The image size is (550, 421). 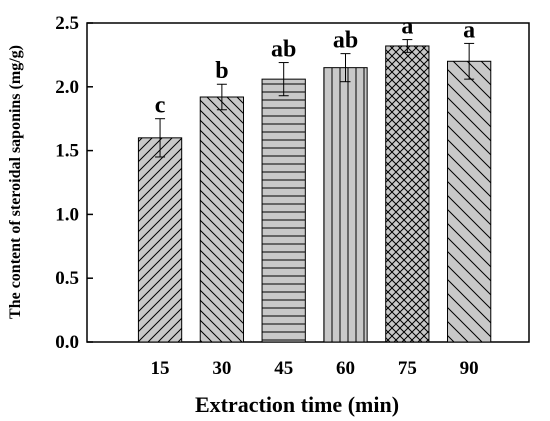 What do you see at coordinates (297, 404) in the screenshot?
I see `x-axis-title: Extraction time (min)` at bounding box center [297, 404].